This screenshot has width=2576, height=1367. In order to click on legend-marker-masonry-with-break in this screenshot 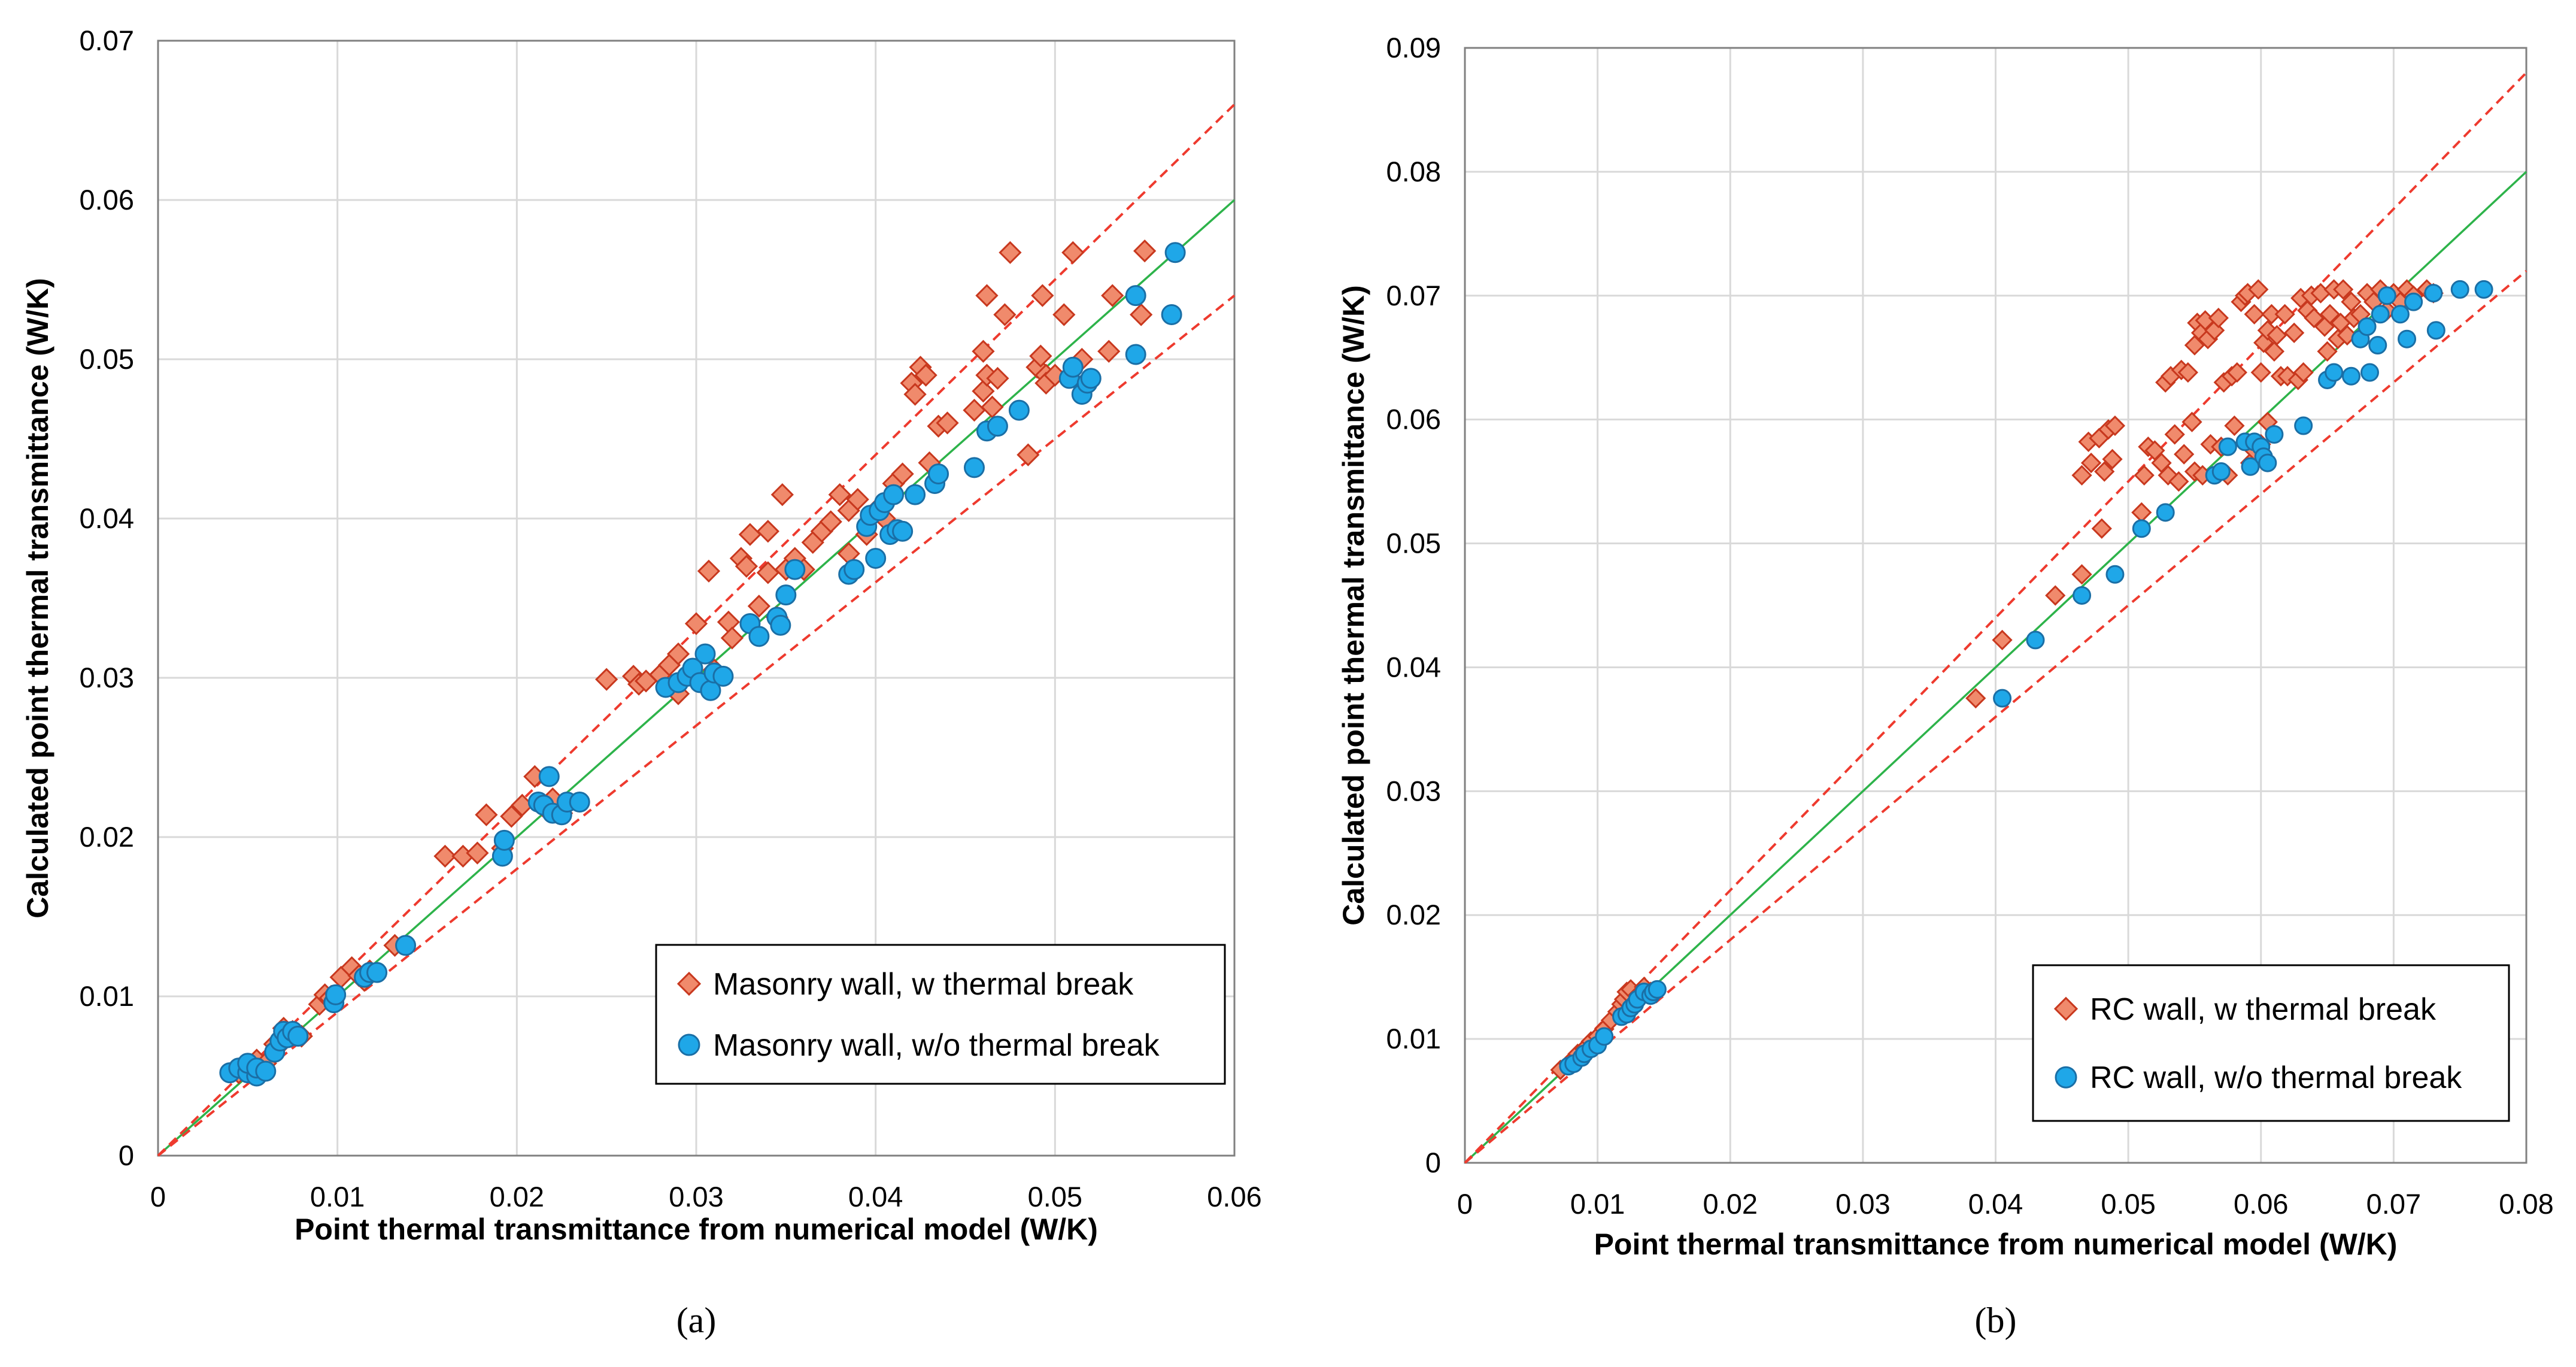, I will do `click(689, 983)`.